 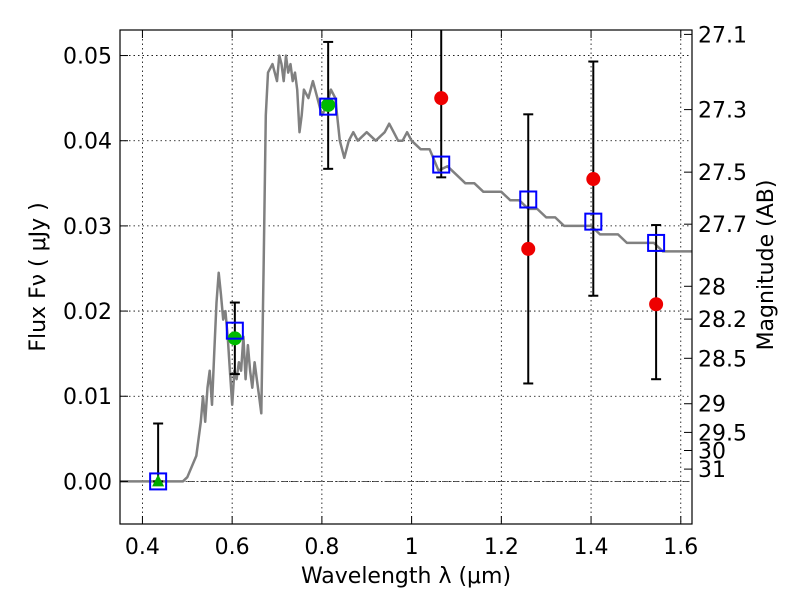 What do you see at coordinates (722, 359) in the screenshot?
I see `magnitude-tick-label: 28.5` at bounding box center [722, 359].